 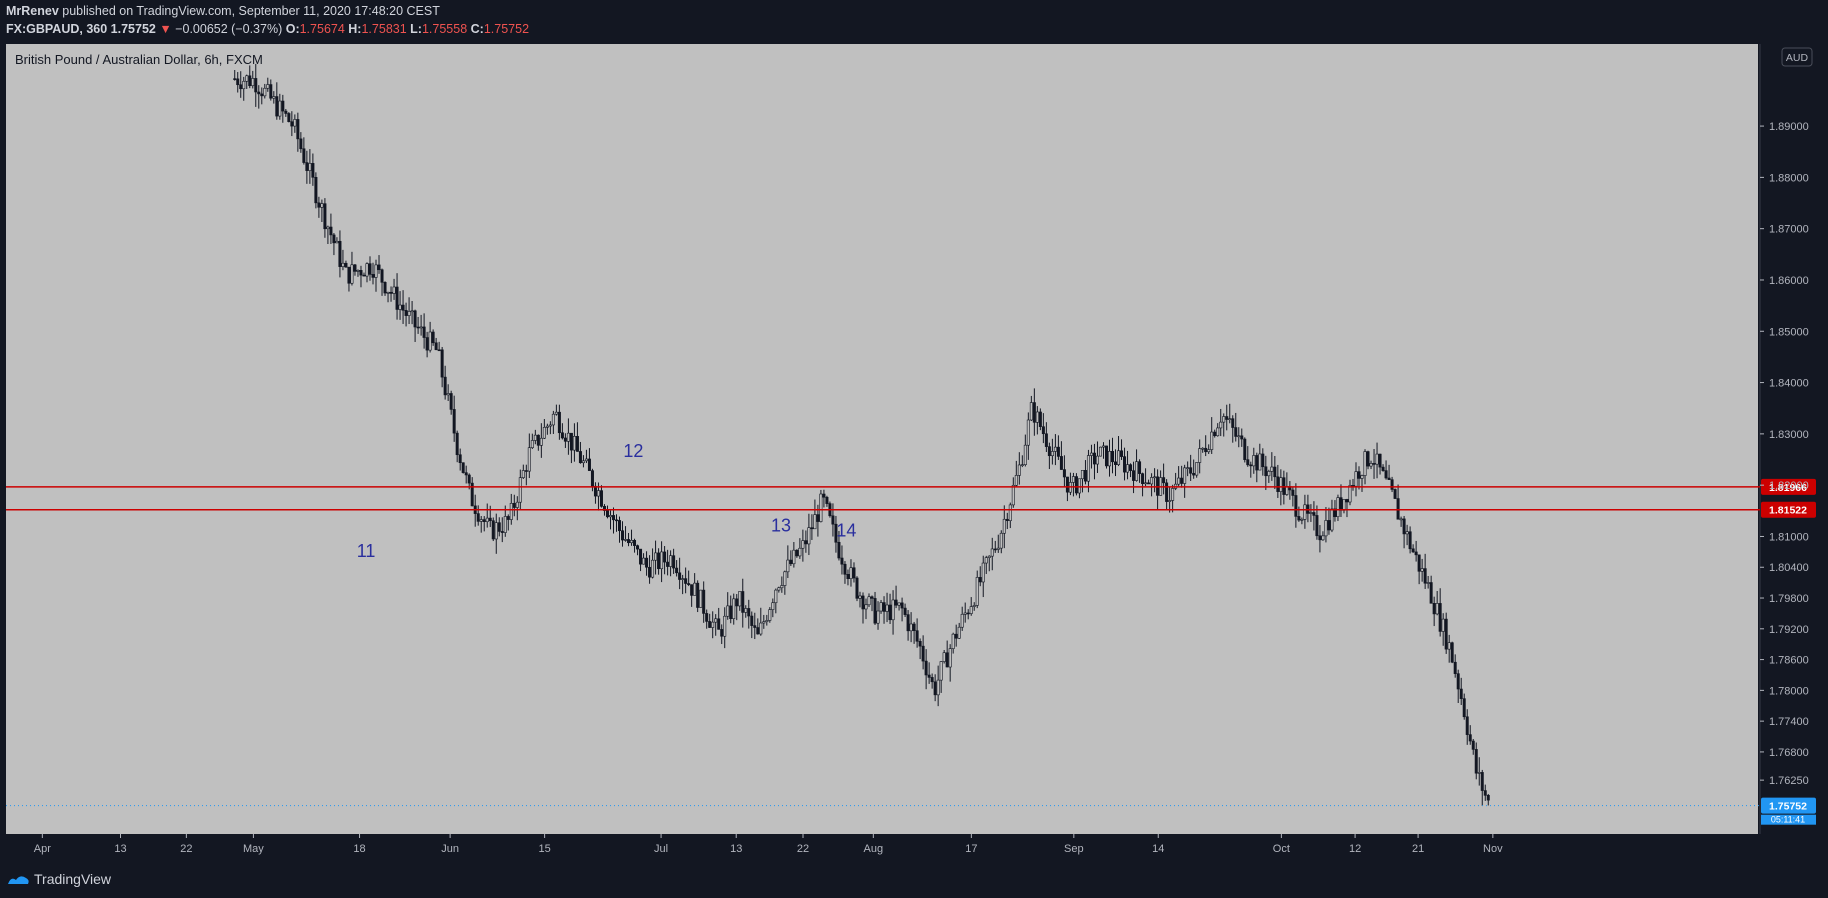 I want to click on y-tick-label: 1.85000, so click(x=1789, y=332).